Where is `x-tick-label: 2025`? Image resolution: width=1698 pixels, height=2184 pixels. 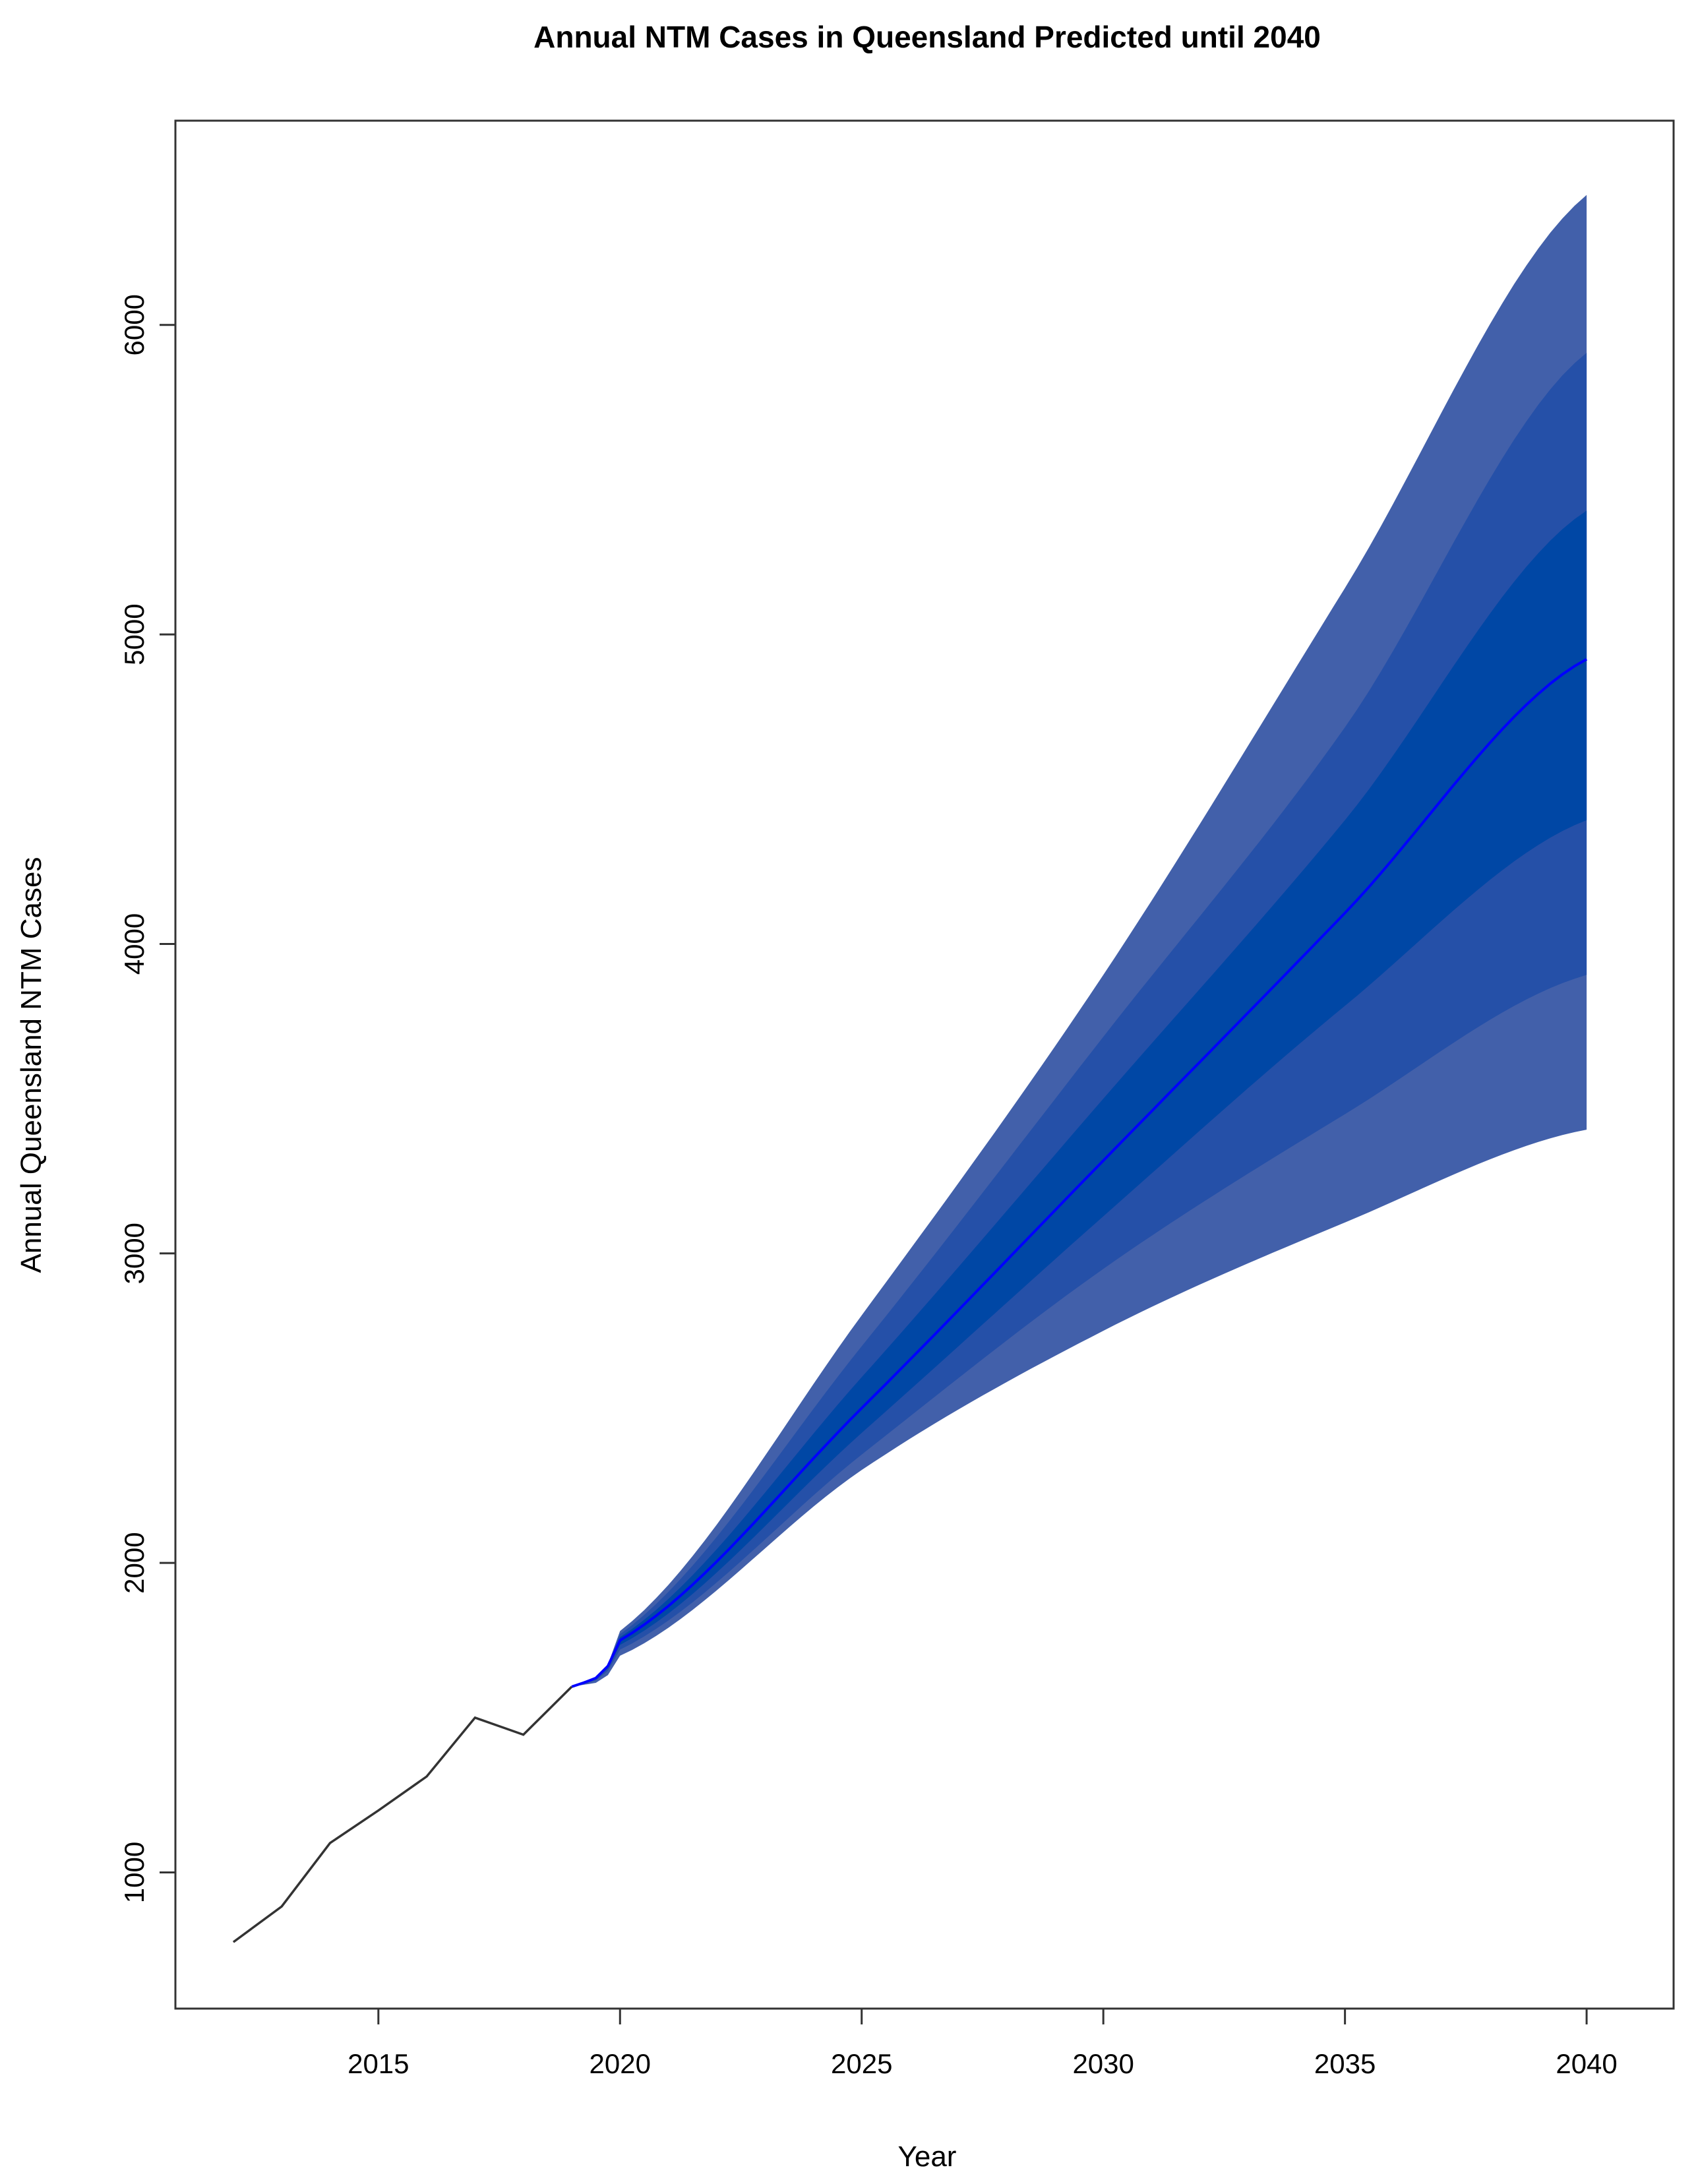
x-tick-label: 2025 is located at coordinates (861, 2063).